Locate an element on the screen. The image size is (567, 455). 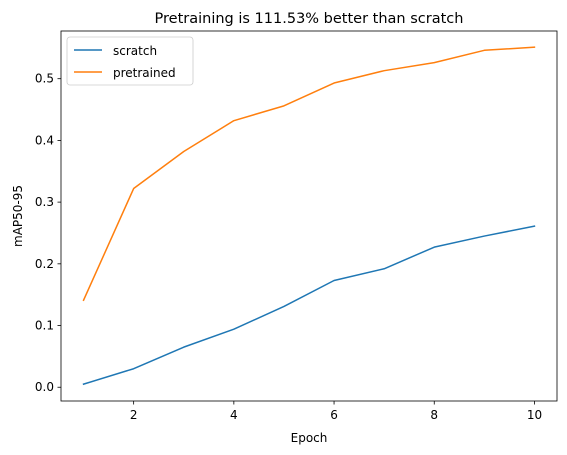
x-axis-label: Epoch is located at coordinates (309, 438).